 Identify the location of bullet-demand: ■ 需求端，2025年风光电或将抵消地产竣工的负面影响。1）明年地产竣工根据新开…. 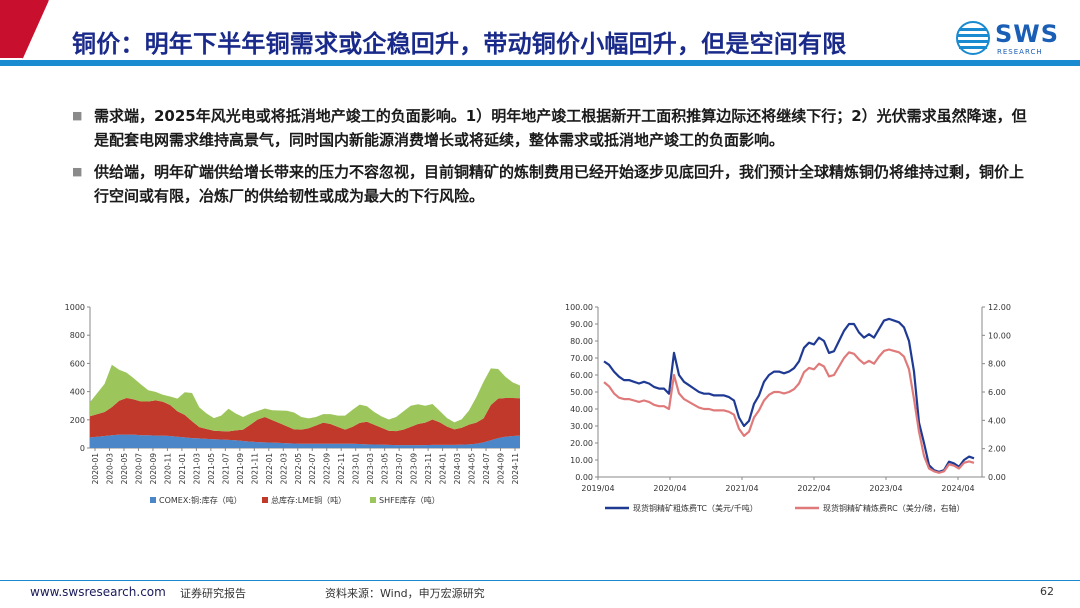
(552, 128).